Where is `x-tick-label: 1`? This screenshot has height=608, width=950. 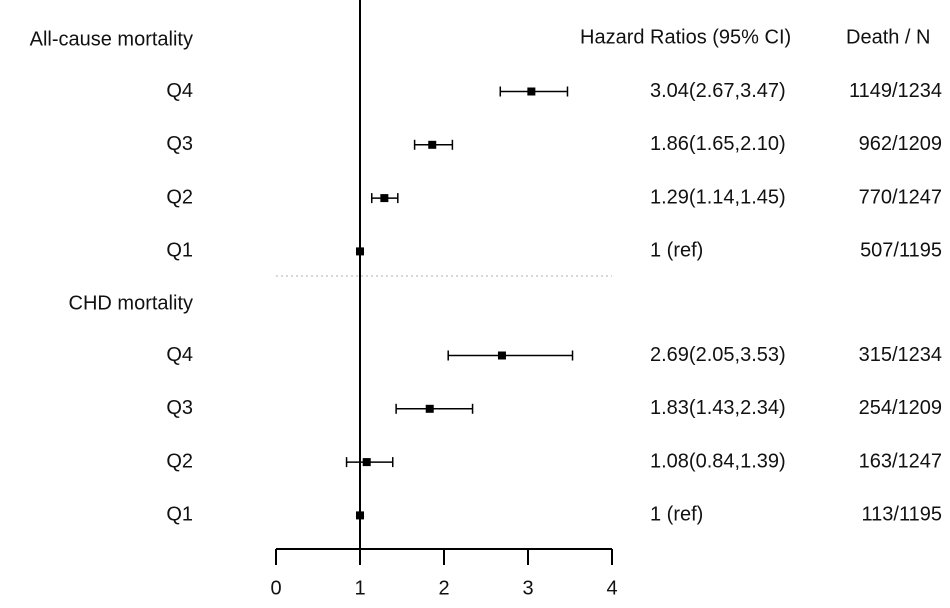
x-tick-label: 1 is located at coordinates (359, 588).